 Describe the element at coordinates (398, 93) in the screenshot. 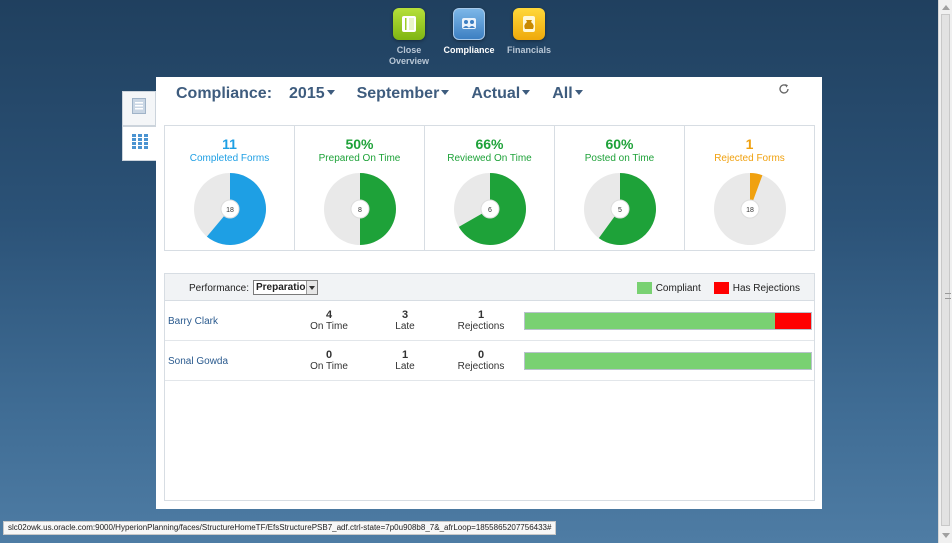

I see `period-value: September` at that location.